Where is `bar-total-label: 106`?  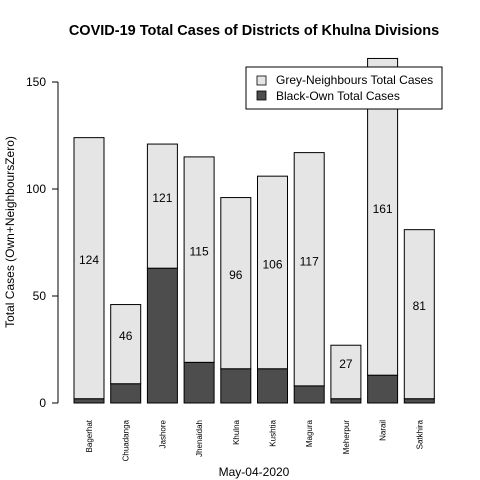
bar-total-label: 106 is located at coordinates (272, 264).